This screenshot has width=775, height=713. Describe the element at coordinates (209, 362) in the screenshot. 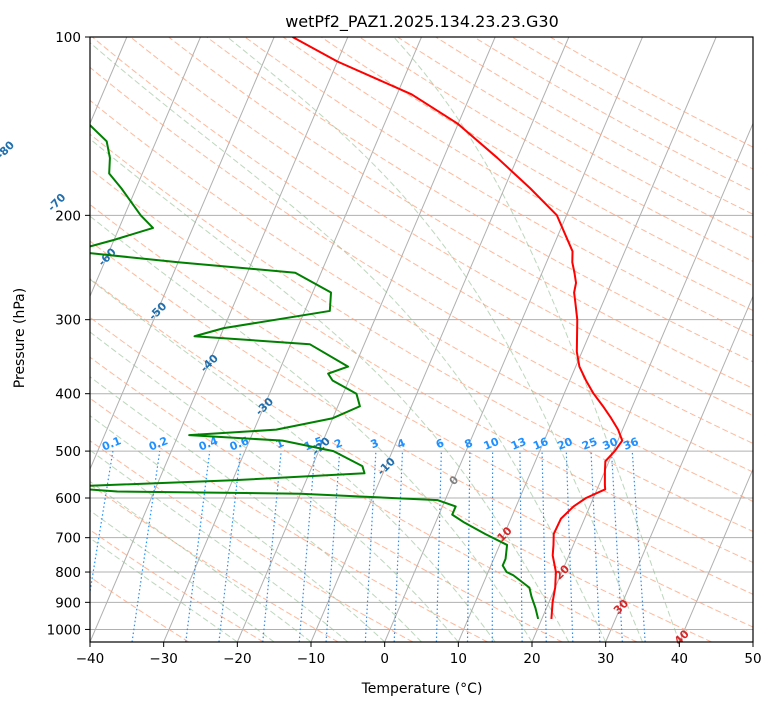

I see `isotherm-label: -40` at that location.